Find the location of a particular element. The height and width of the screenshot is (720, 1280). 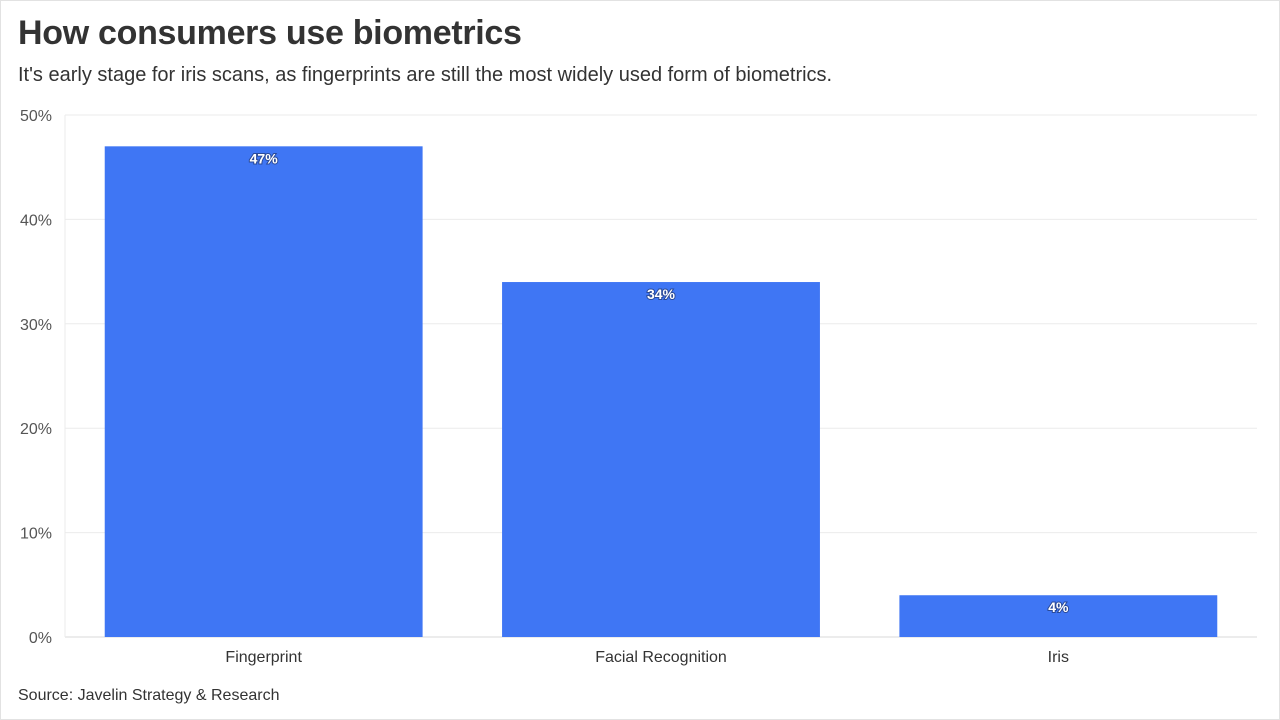

y-tick-label: 10% is located at coordinates (36, 534).